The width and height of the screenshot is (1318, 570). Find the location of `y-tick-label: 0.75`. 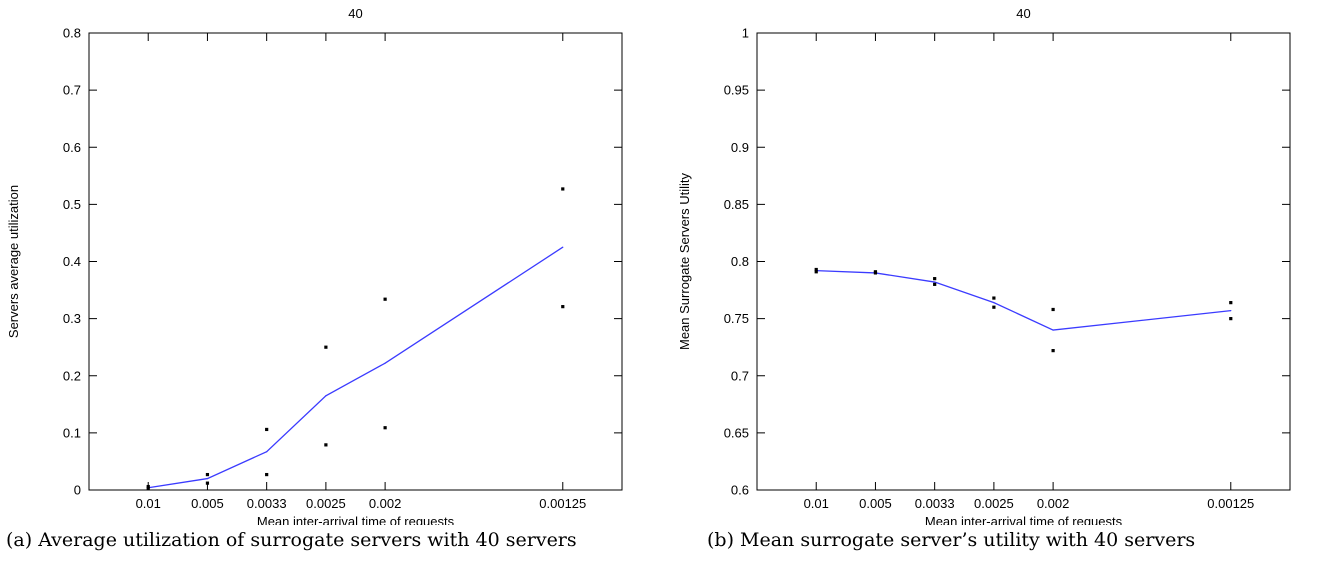

y-tick-label: 0.75 is located at coordinates (736, 318).